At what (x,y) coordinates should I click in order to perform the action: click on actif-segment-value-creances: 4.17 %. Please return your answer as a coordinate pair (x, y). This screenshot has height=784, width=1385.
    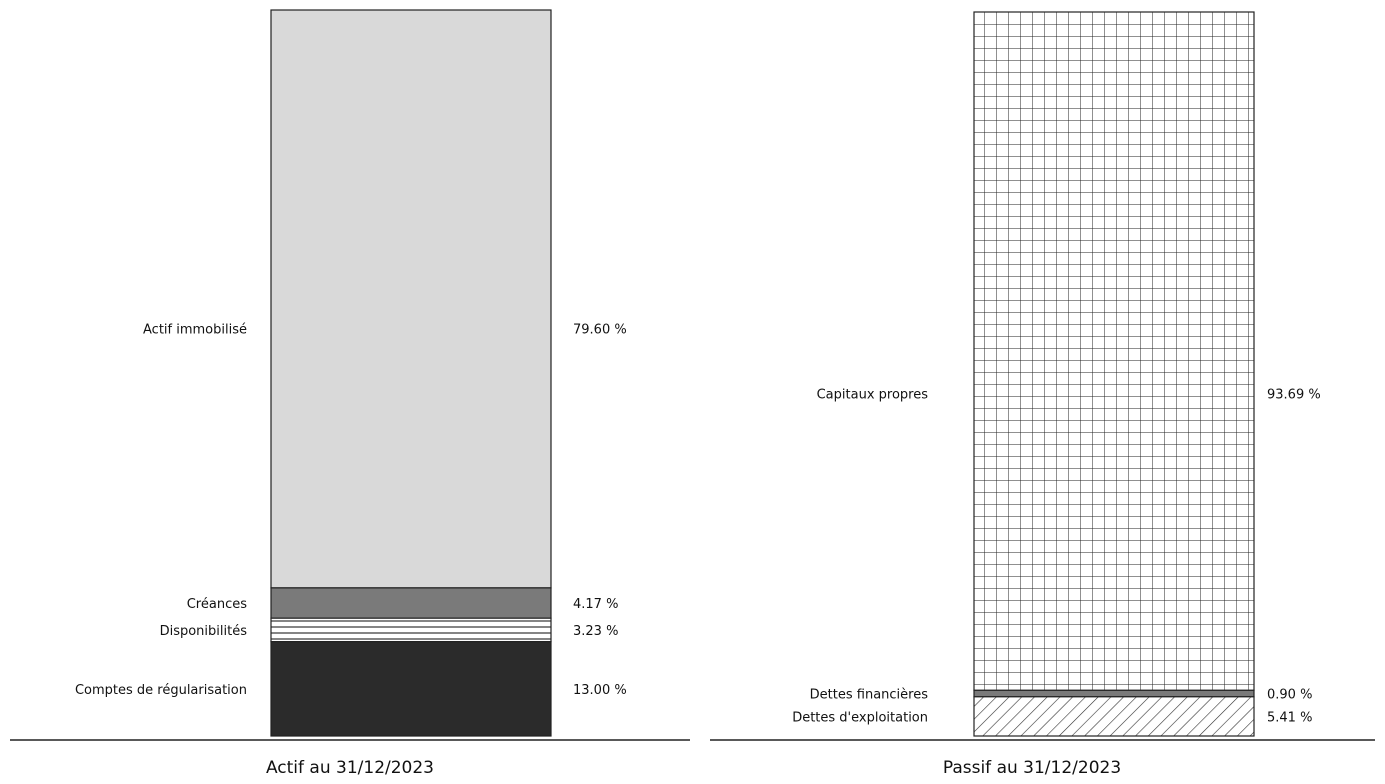
    Looking at the image, I should click on (595, 604).